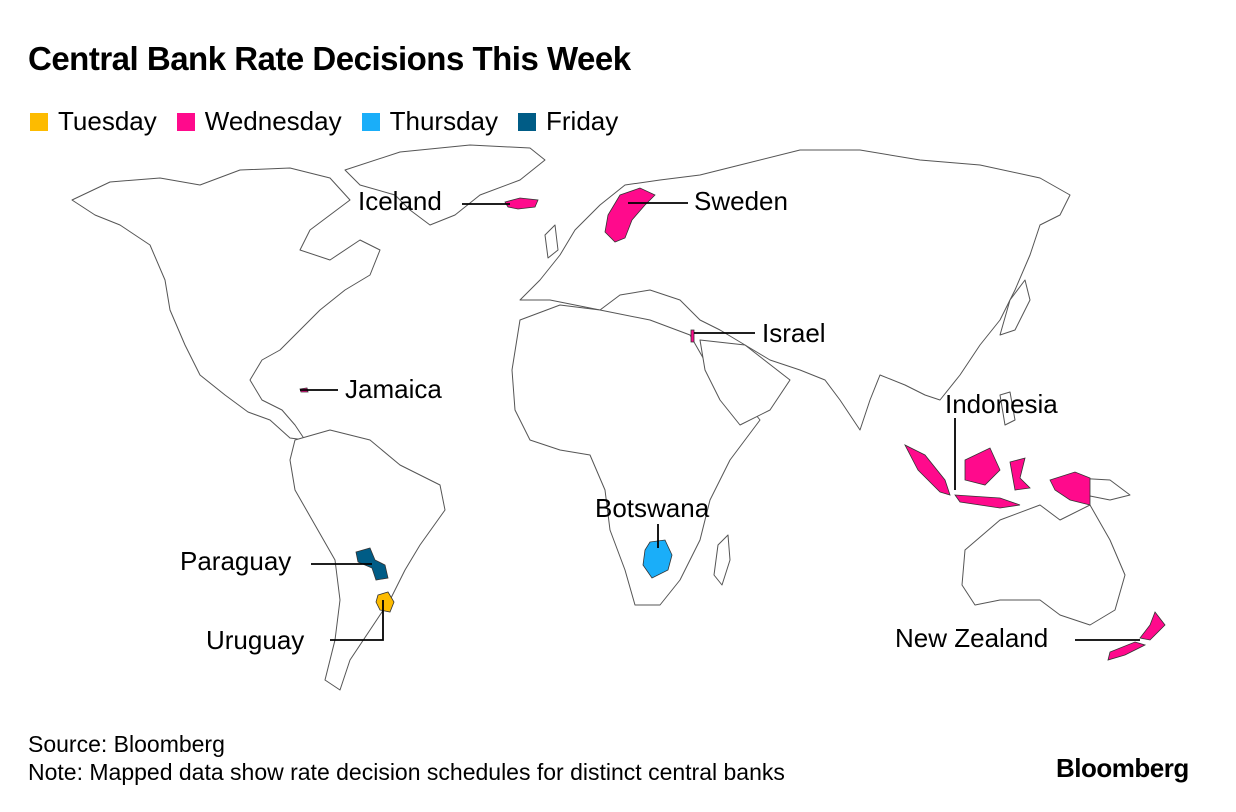 Image resolution: width=1236 pixels, height=812 pixels. I want to click on legend-item-wednesday: Wednesday, so click(259, 121).